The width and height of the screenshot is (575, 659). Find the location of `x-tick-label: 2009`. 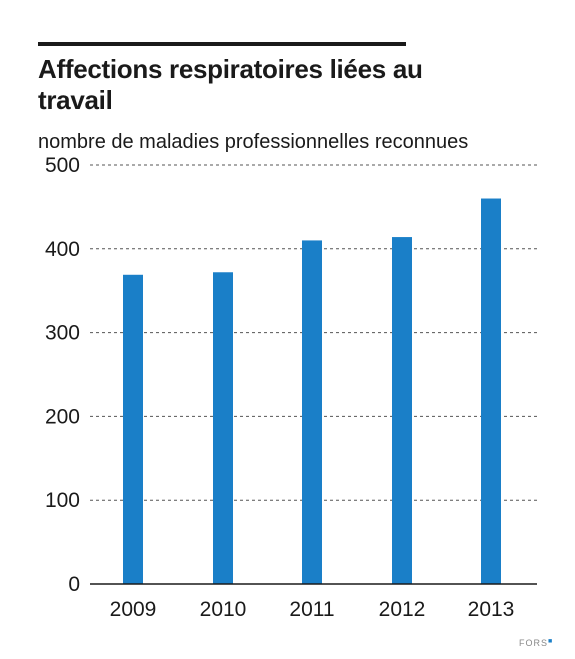

x-tick-label: 2009 is located at coordinates (133, 609).